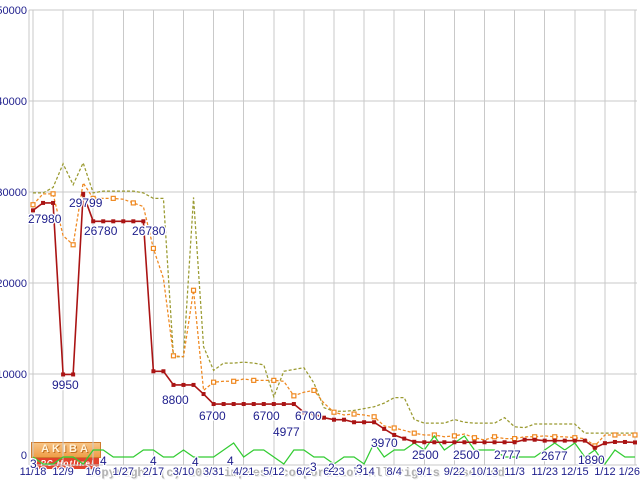 This screenshot has height=480, width=640. I want to click on x-axis-tick-label: 10/13, so click(485, 472).